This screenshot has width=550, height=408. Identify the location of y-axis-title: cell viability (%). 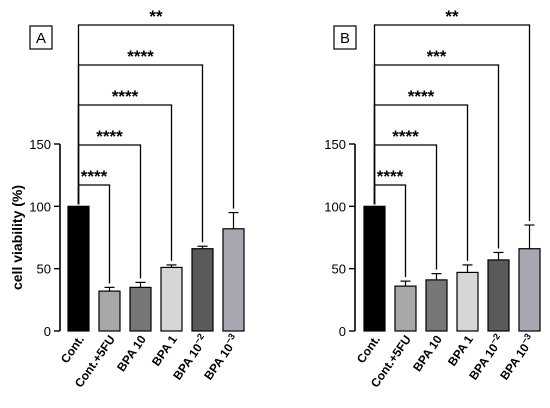
(17, 237).